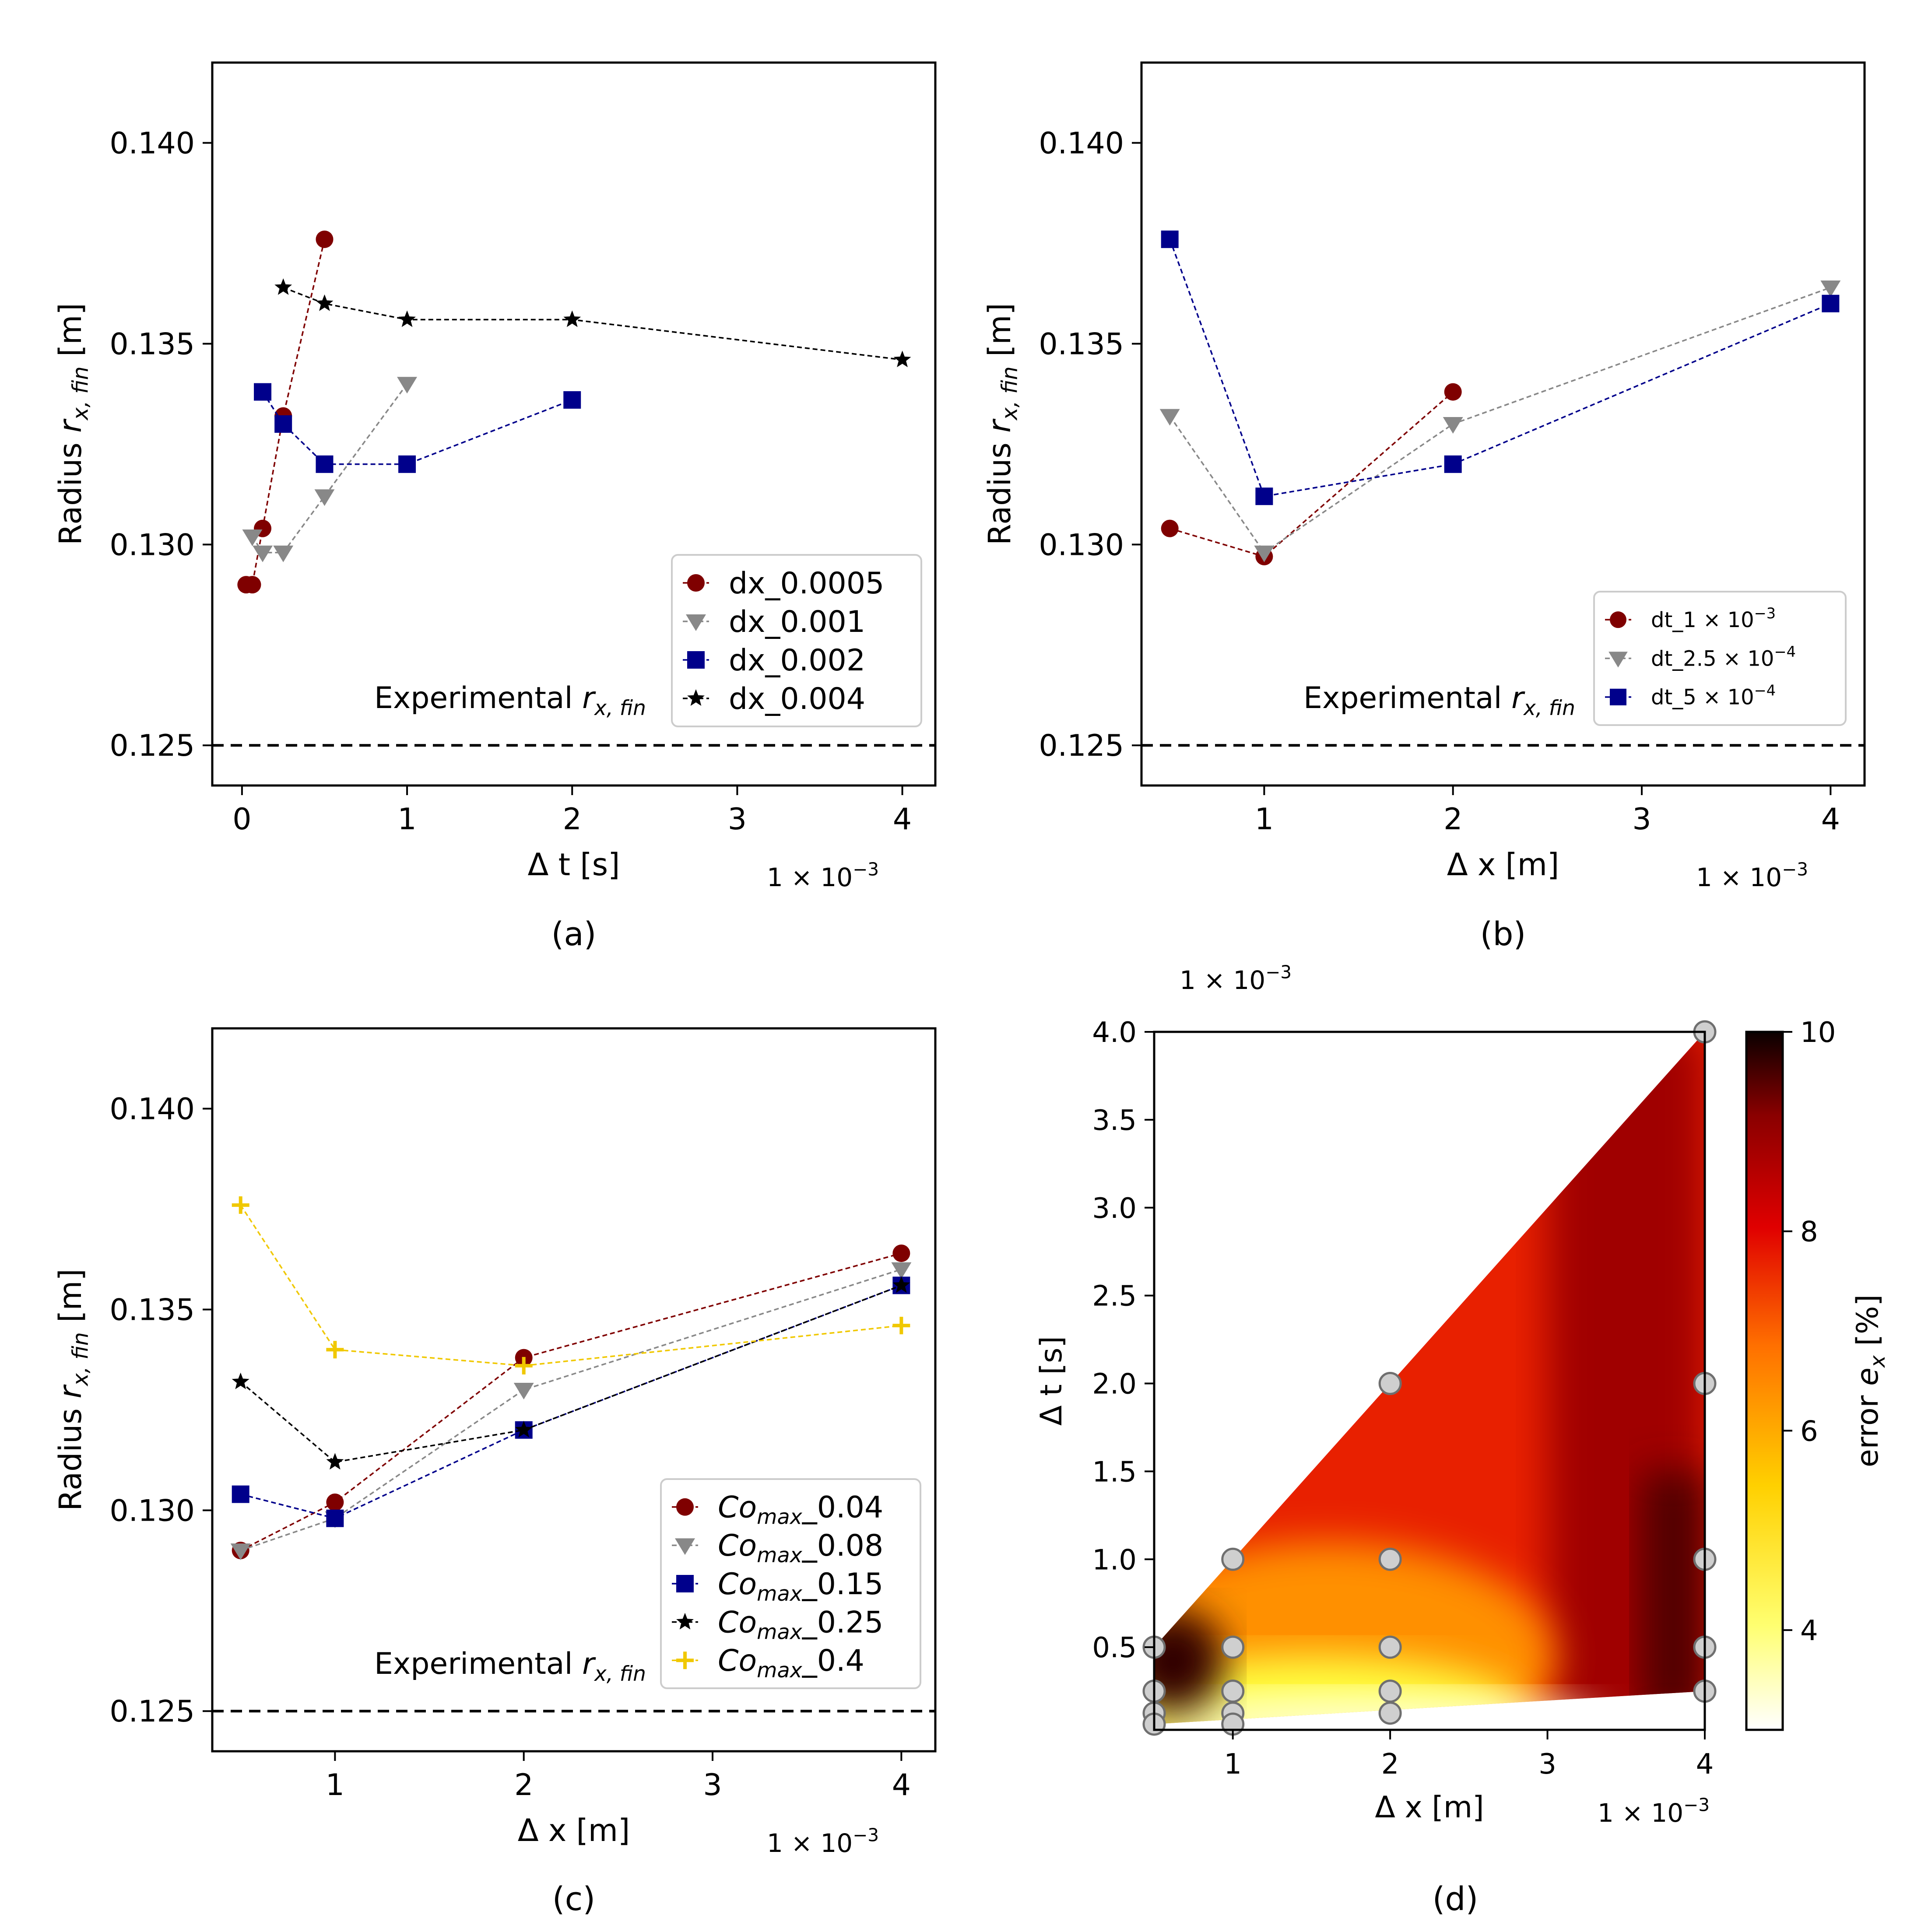  Describe the element at coordinates (1809, 1232) in the screenshot. I see `colorbar-tick-label: 8` at that location.